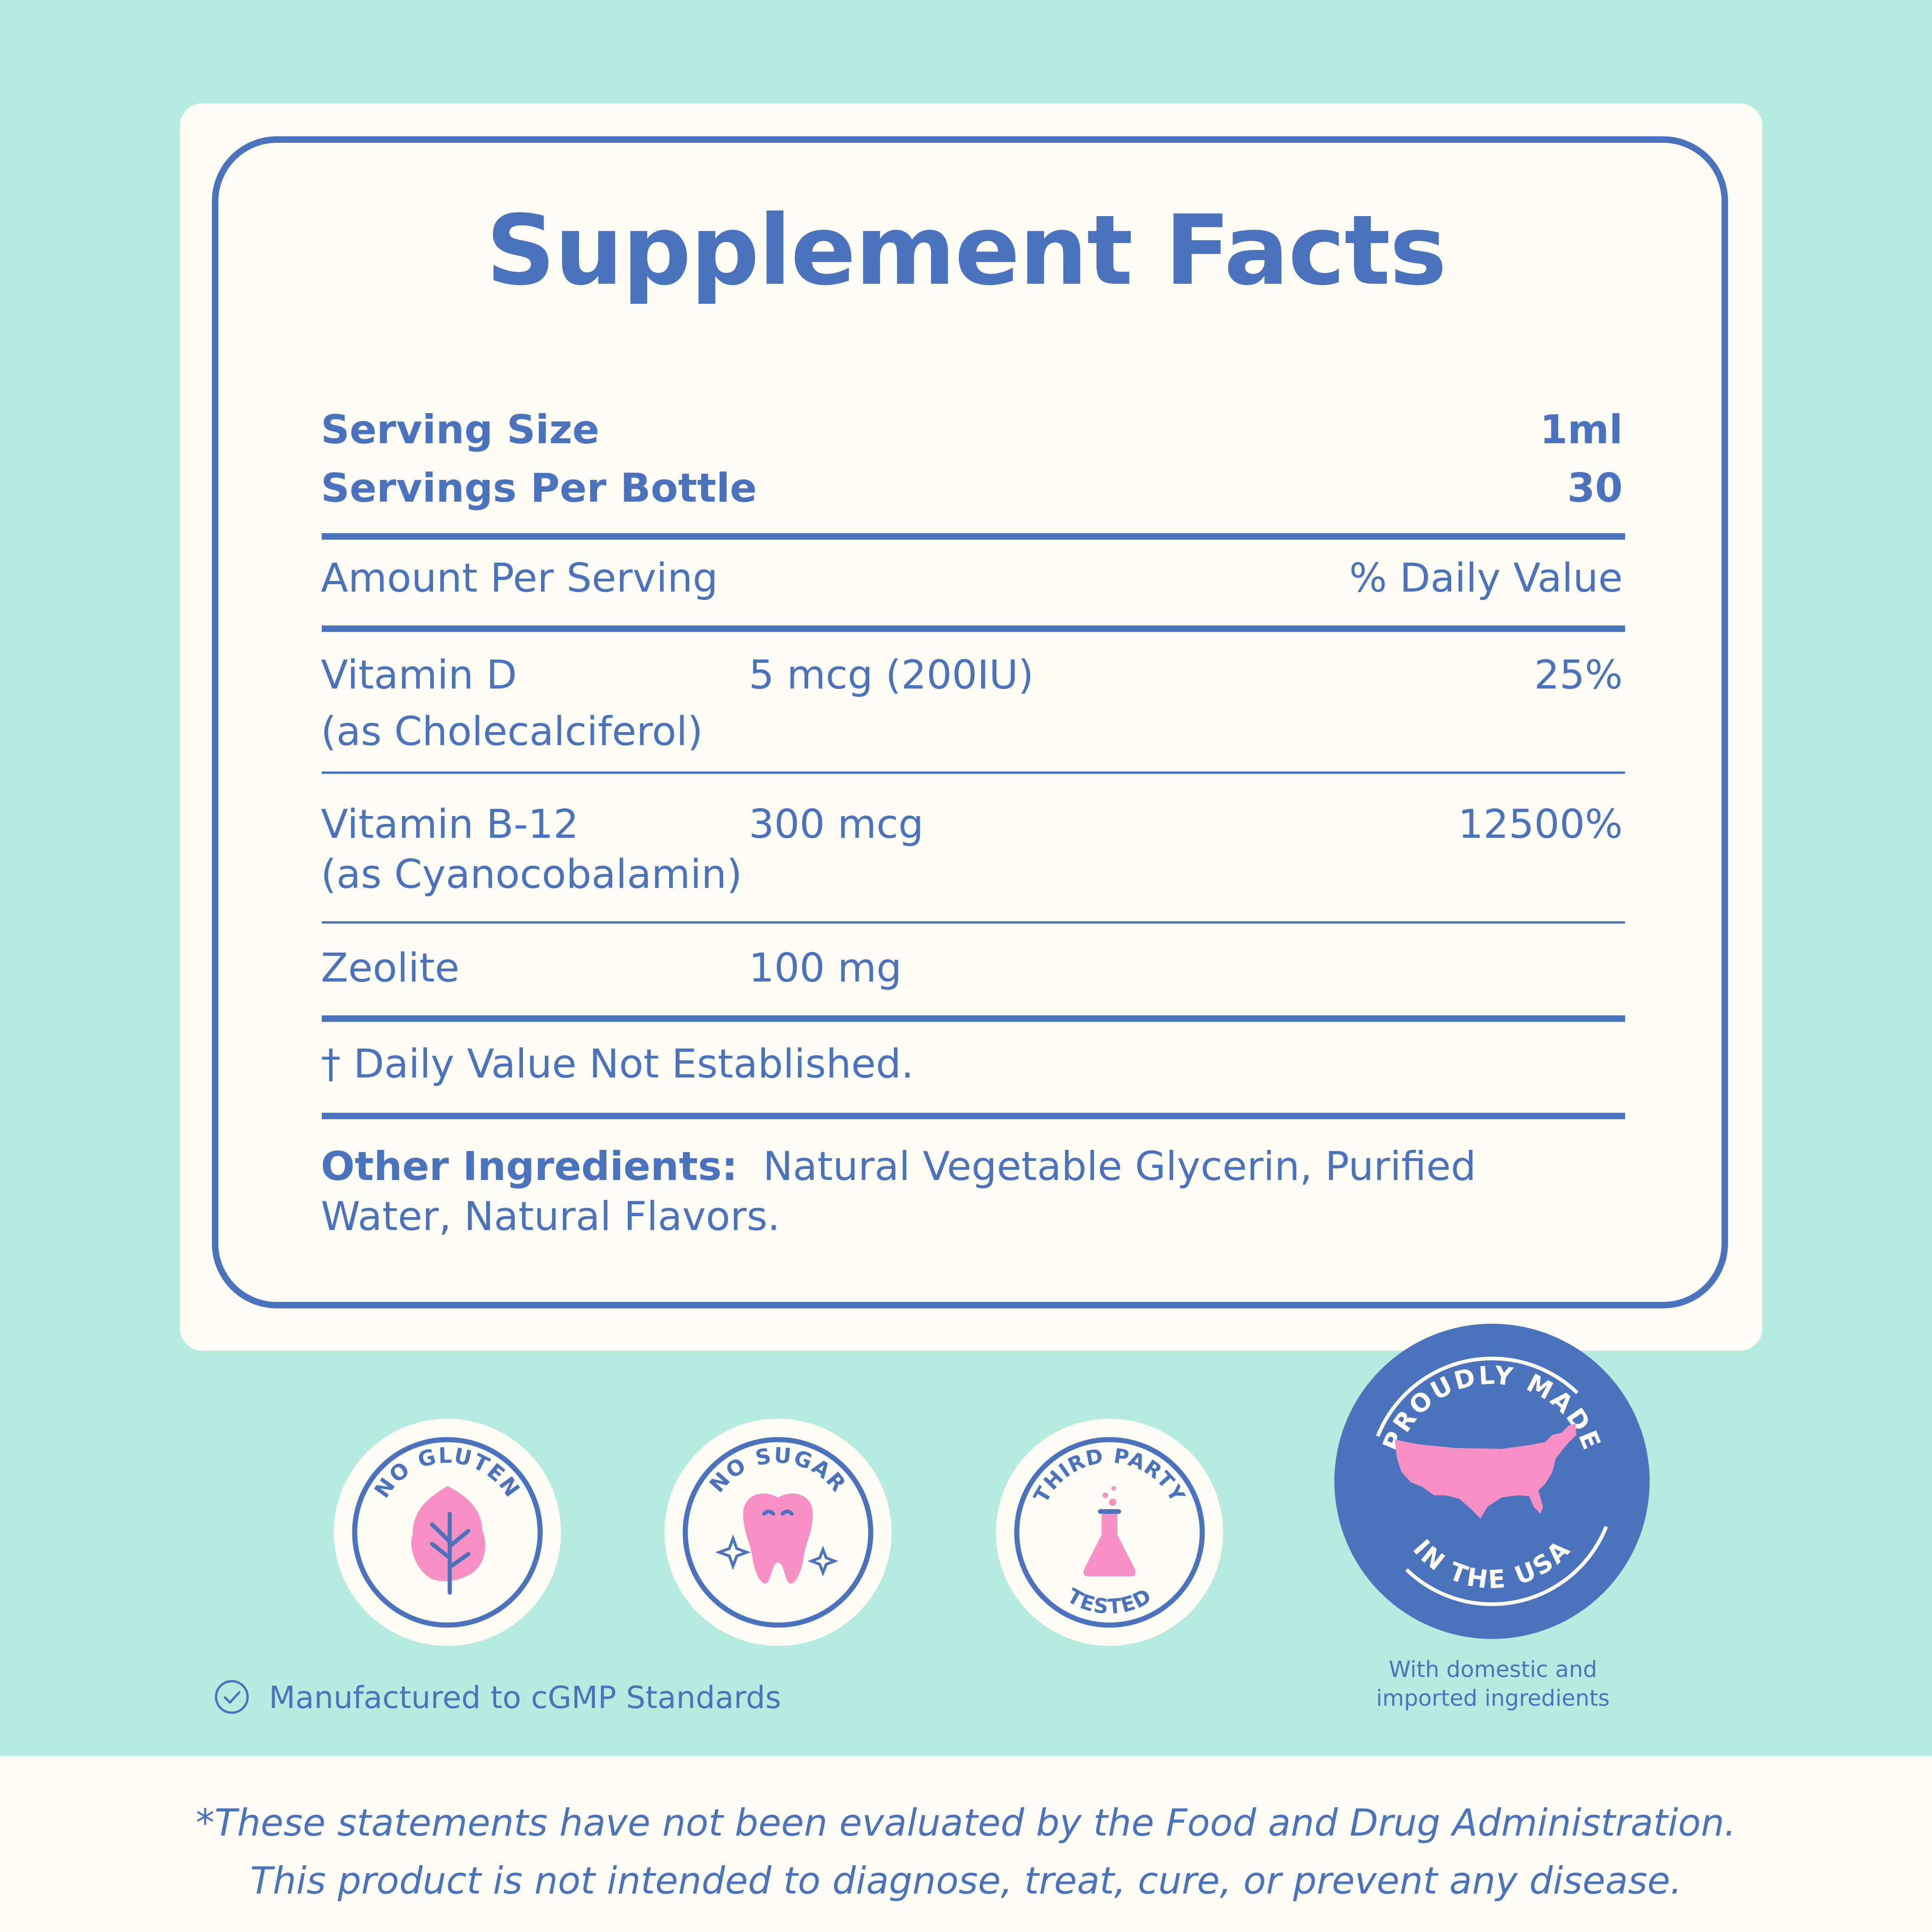  Describe the element at coordinates (618, 1064) in the screenshot. I see `daily-value-note: † Daily Value Not Established.` at that location.